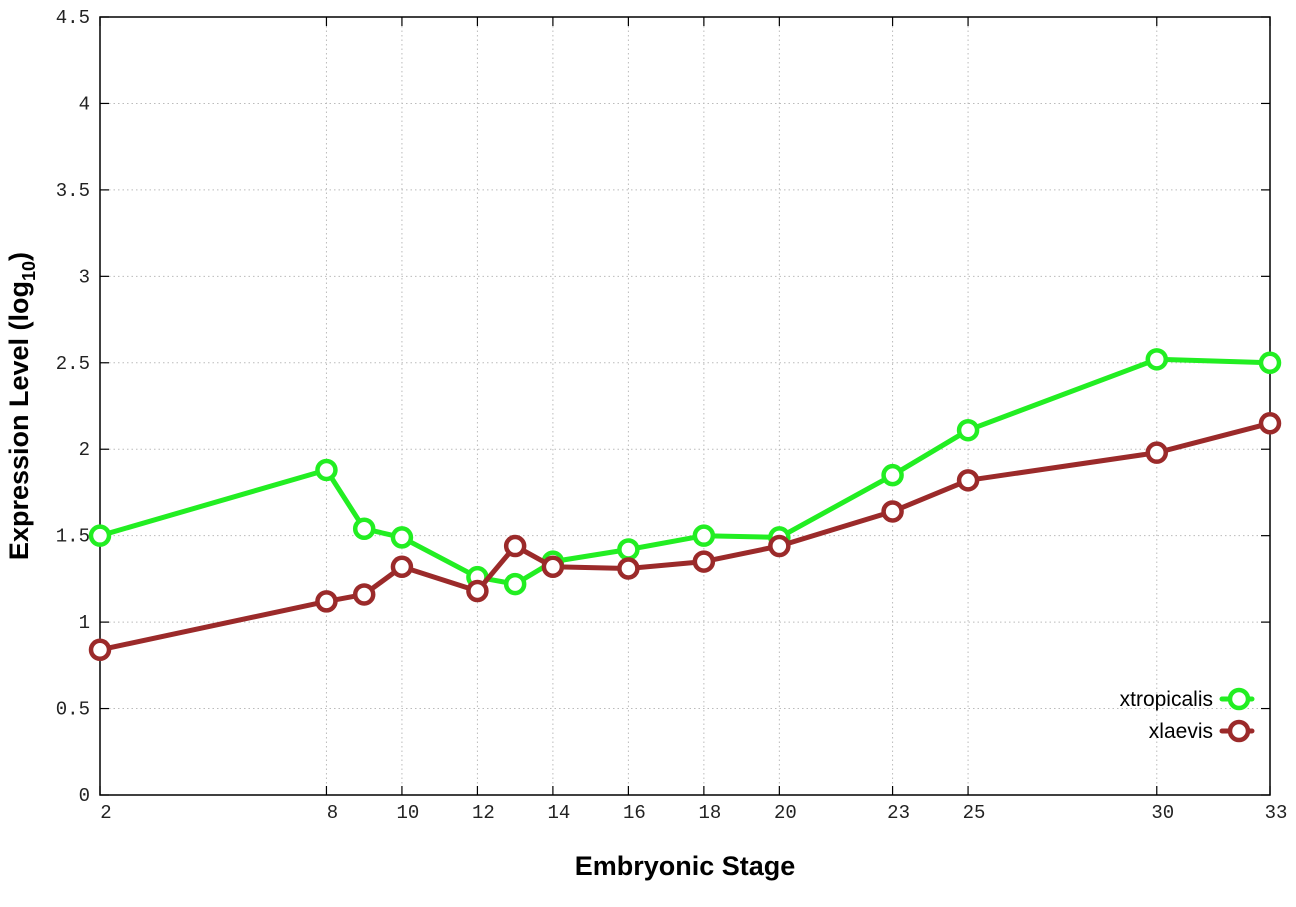  What do you see at coordinates (685, 866) in the screenshot?
I see `x-axis-title: Embryonic Stage` at bounding box center [685, 866].